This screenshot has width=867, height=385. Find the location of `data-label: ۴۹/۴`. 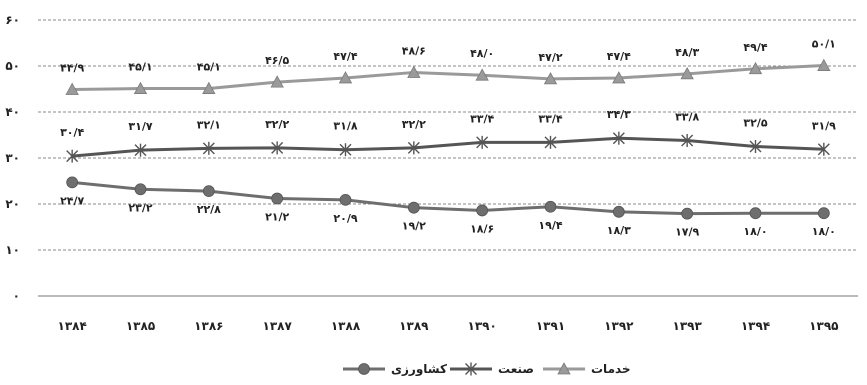

data-label: ۴۹/۴ is located at coordinates (755, 47).